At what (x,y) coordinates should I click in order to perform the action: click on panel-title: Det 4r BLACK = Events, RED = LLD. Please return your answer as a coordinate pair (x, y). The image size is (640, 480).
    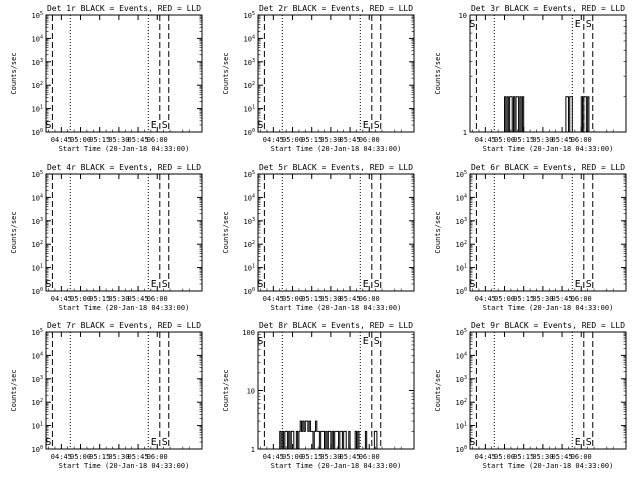
    Looking at the image, I should click on (124, 167).